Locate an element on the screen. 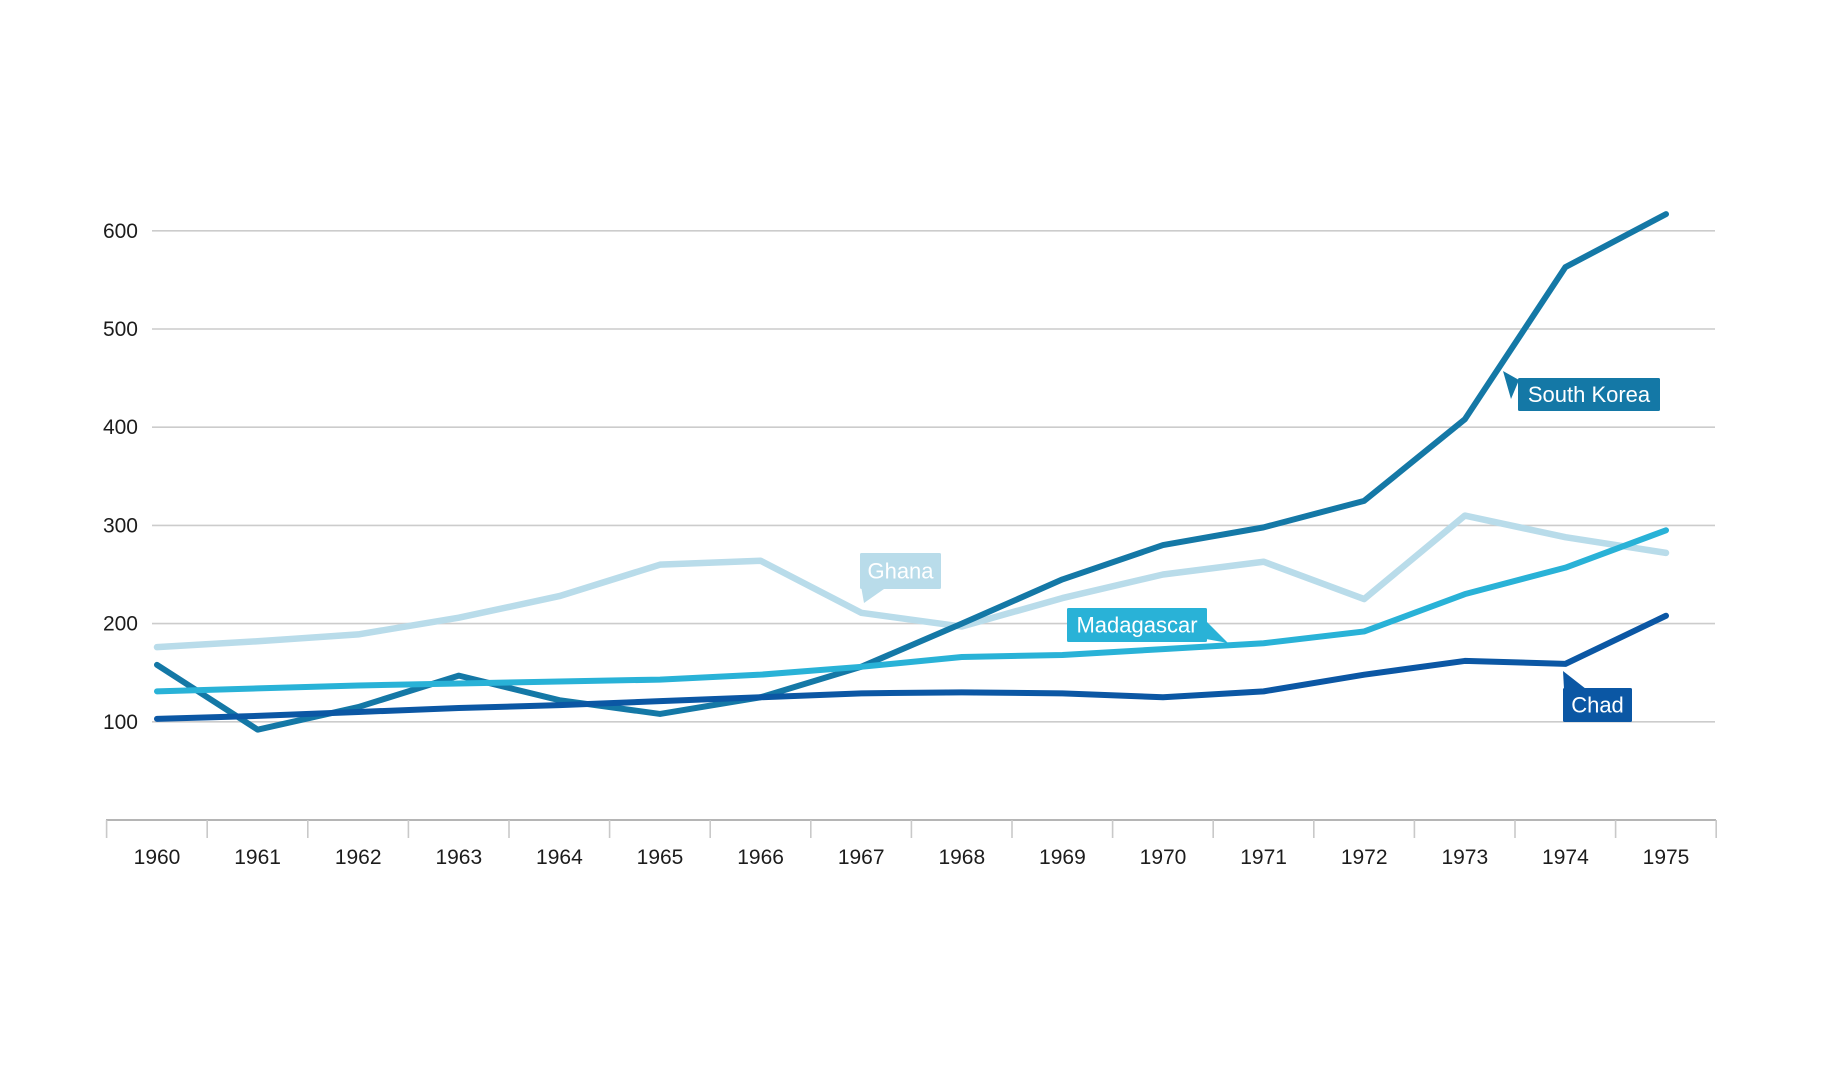 The width and height of the screenshot is (1821, 1080). series-label-box-madagascar is located at coordinates (1137, 625).